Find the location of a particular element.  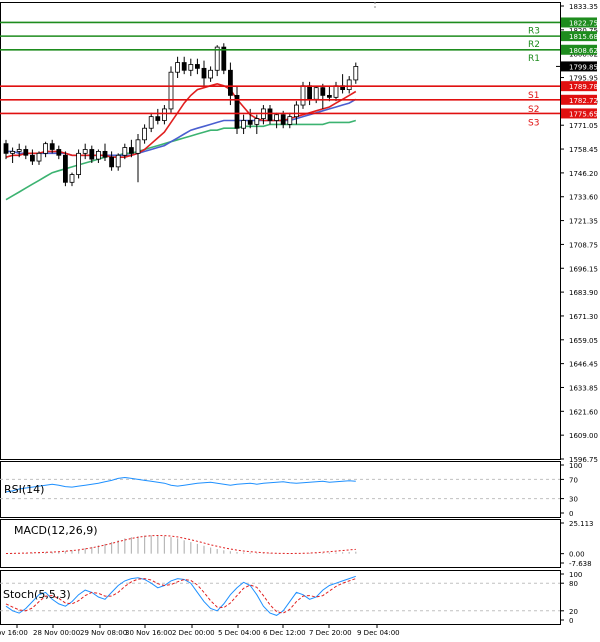

rsi-tick-label: 30 is located at coordinates (573, 500).